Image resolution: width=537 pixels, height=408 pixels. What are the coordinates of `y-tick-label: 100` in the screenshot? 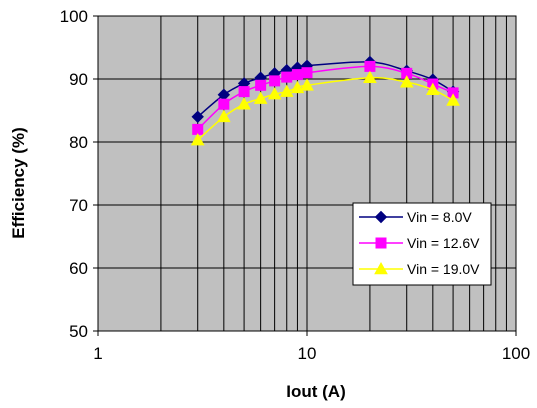 It's located at (74, 16).